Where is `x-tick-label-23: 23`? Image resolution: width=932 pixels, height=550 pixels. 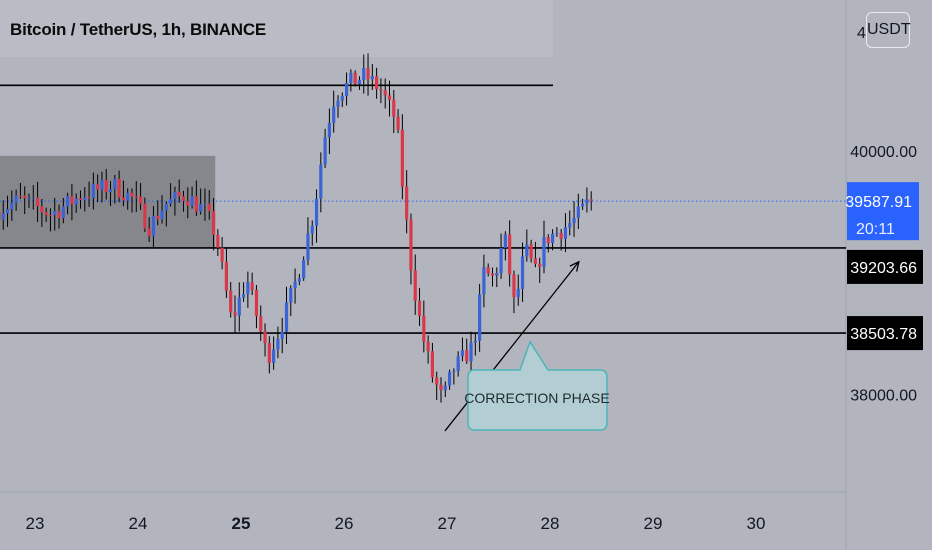
x-tick-label-23: 23 is located at coordinates (35, 523).